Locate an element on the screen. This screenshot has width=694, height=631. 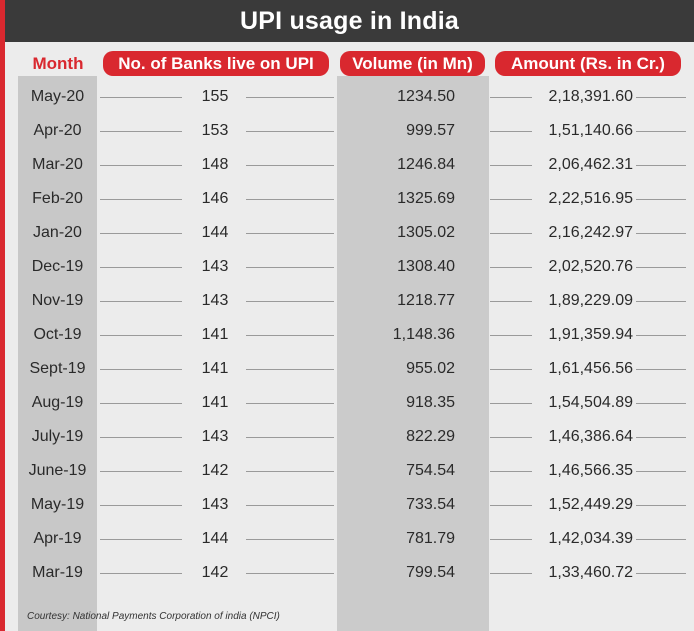
cell-amount: 2,18,391.60 is located at coordinates (590, 96).